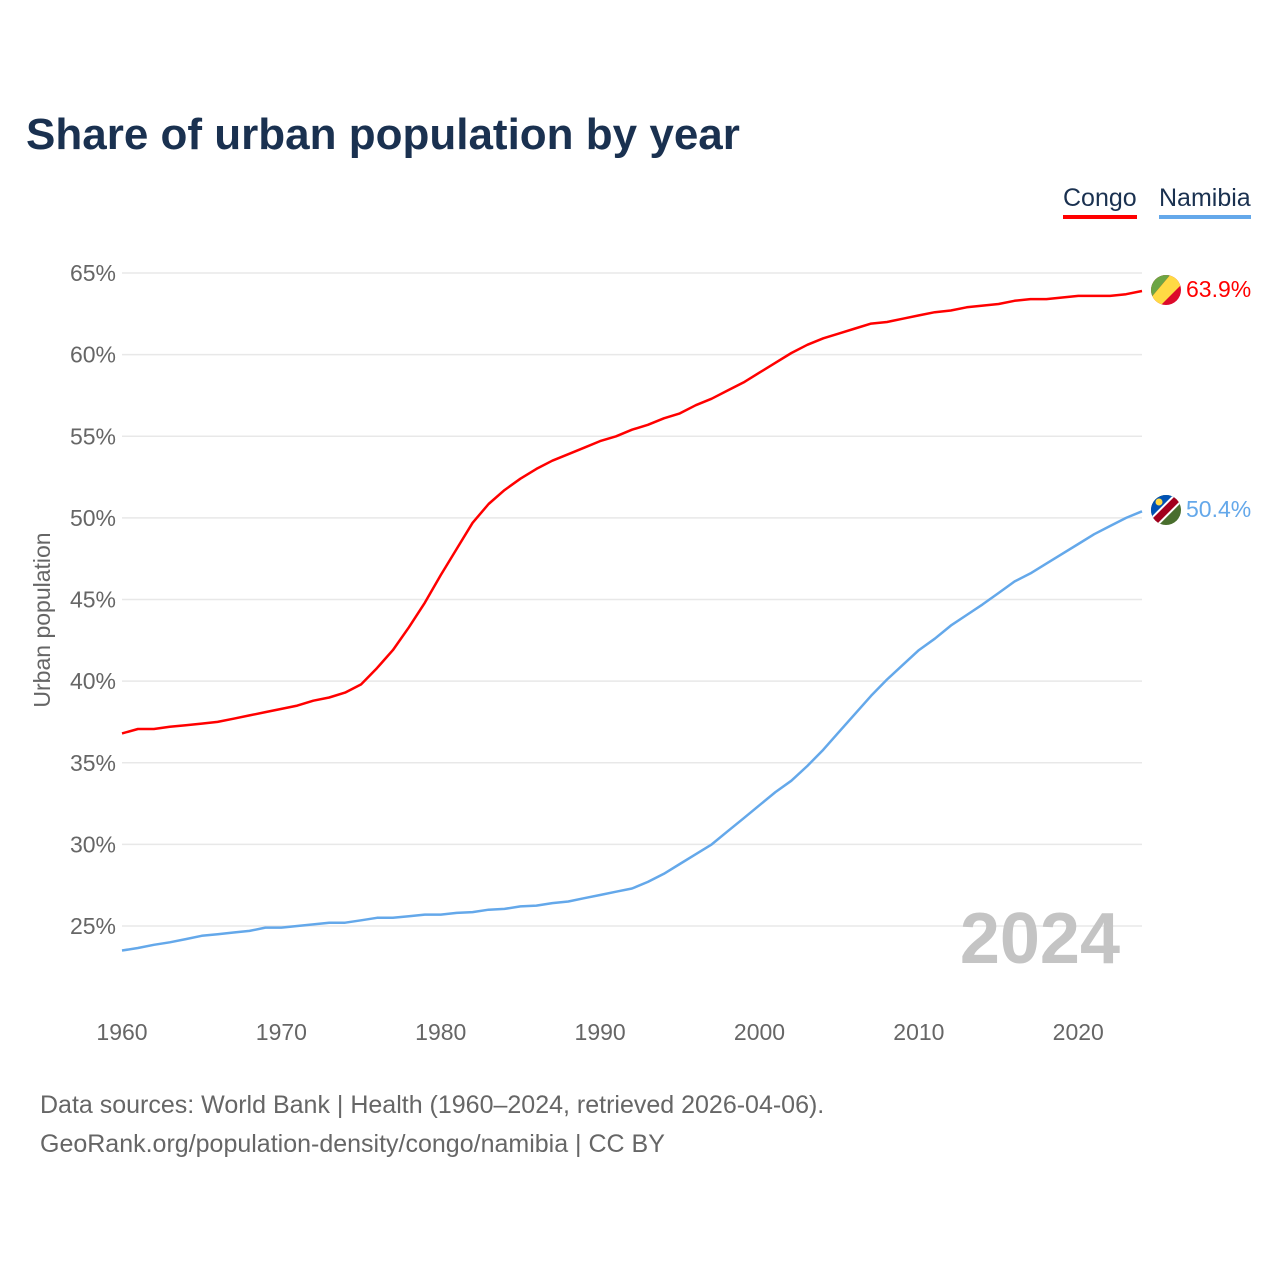 This screenshot has height=1280, width=1280. Describe the element at coordinates (93, 926) in the screenshot. I see `y-tick-label: 25%` at that location.